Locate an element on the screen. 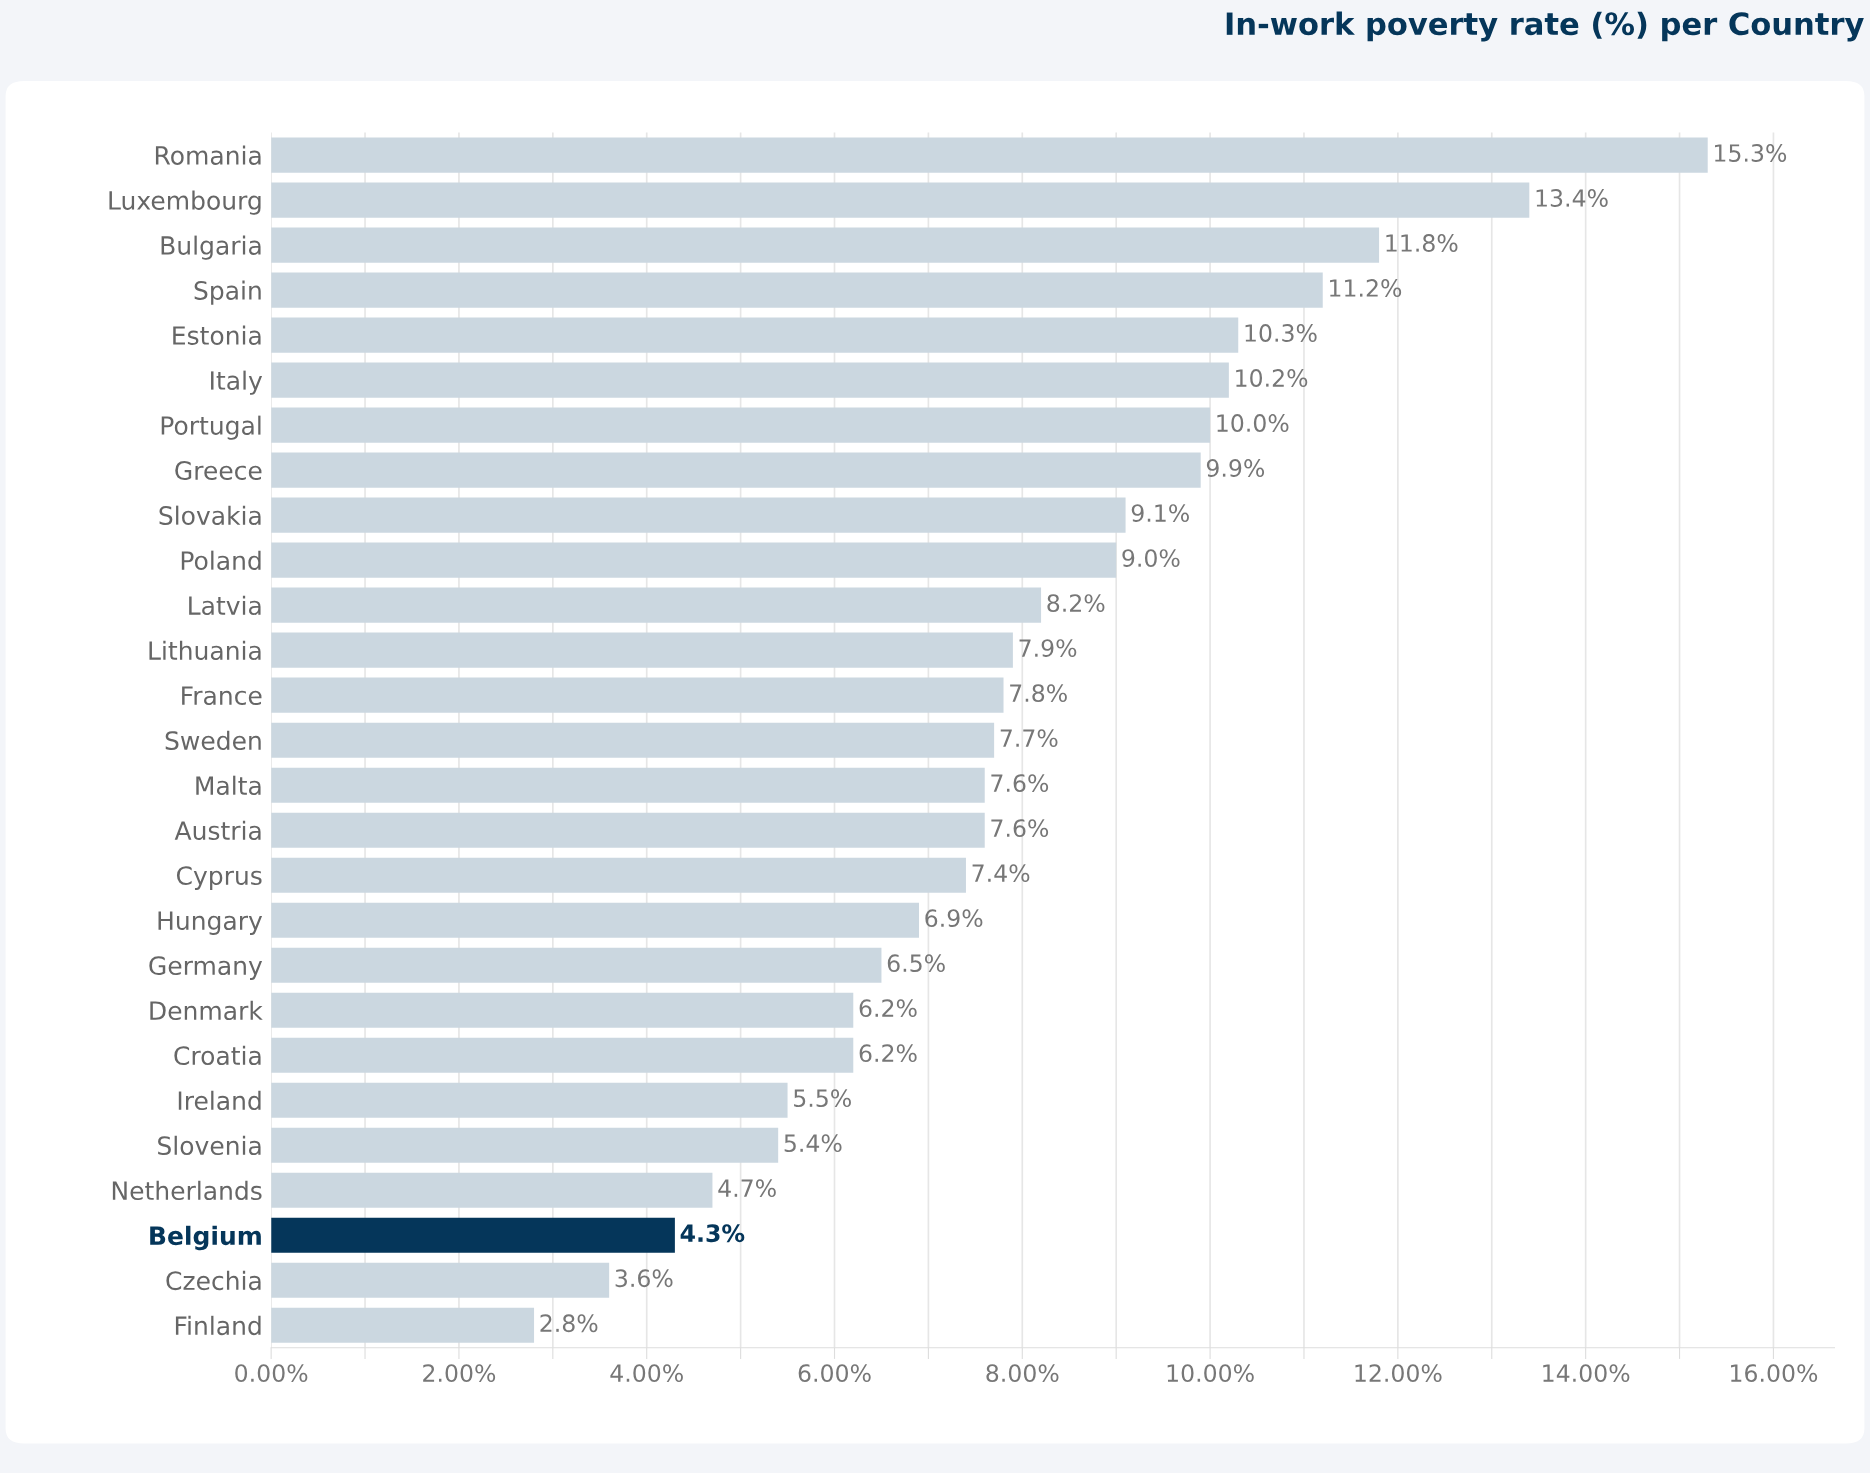 Image resolution: width=1870 pixels, height=1473 pixels. data-label: 4.7% is located at coordinates (747, 1188).